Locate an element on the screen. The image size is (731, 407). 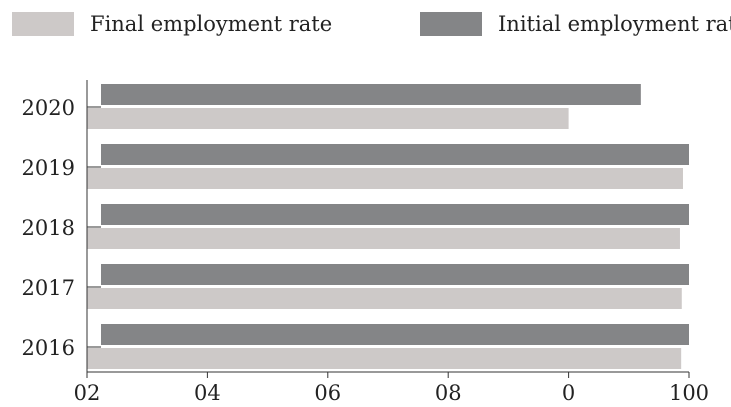
x-tick-label-40: 06 is located at coordinates (327, 393).